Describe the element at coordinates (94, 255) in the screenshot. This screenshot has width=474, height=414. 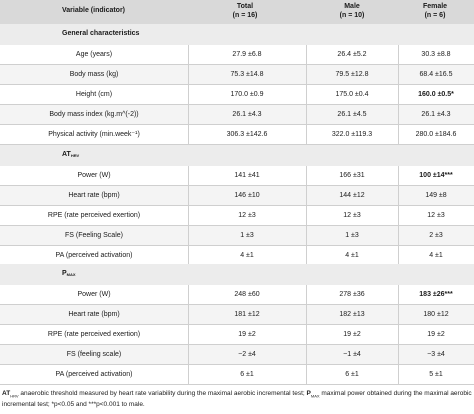
I see `row-label: PA (perceived activation)` at that location.